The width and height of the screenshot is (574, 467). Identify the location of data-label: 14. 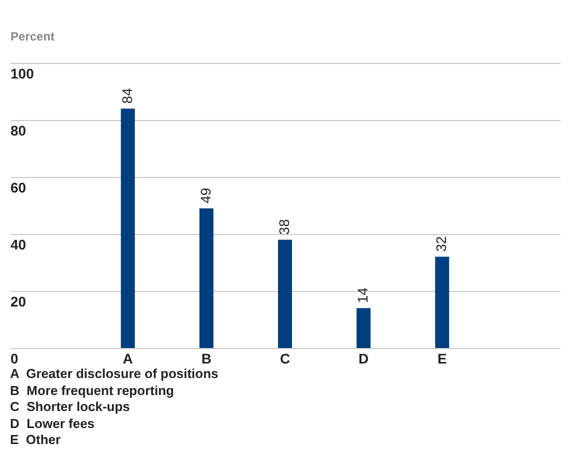
(362, 295).